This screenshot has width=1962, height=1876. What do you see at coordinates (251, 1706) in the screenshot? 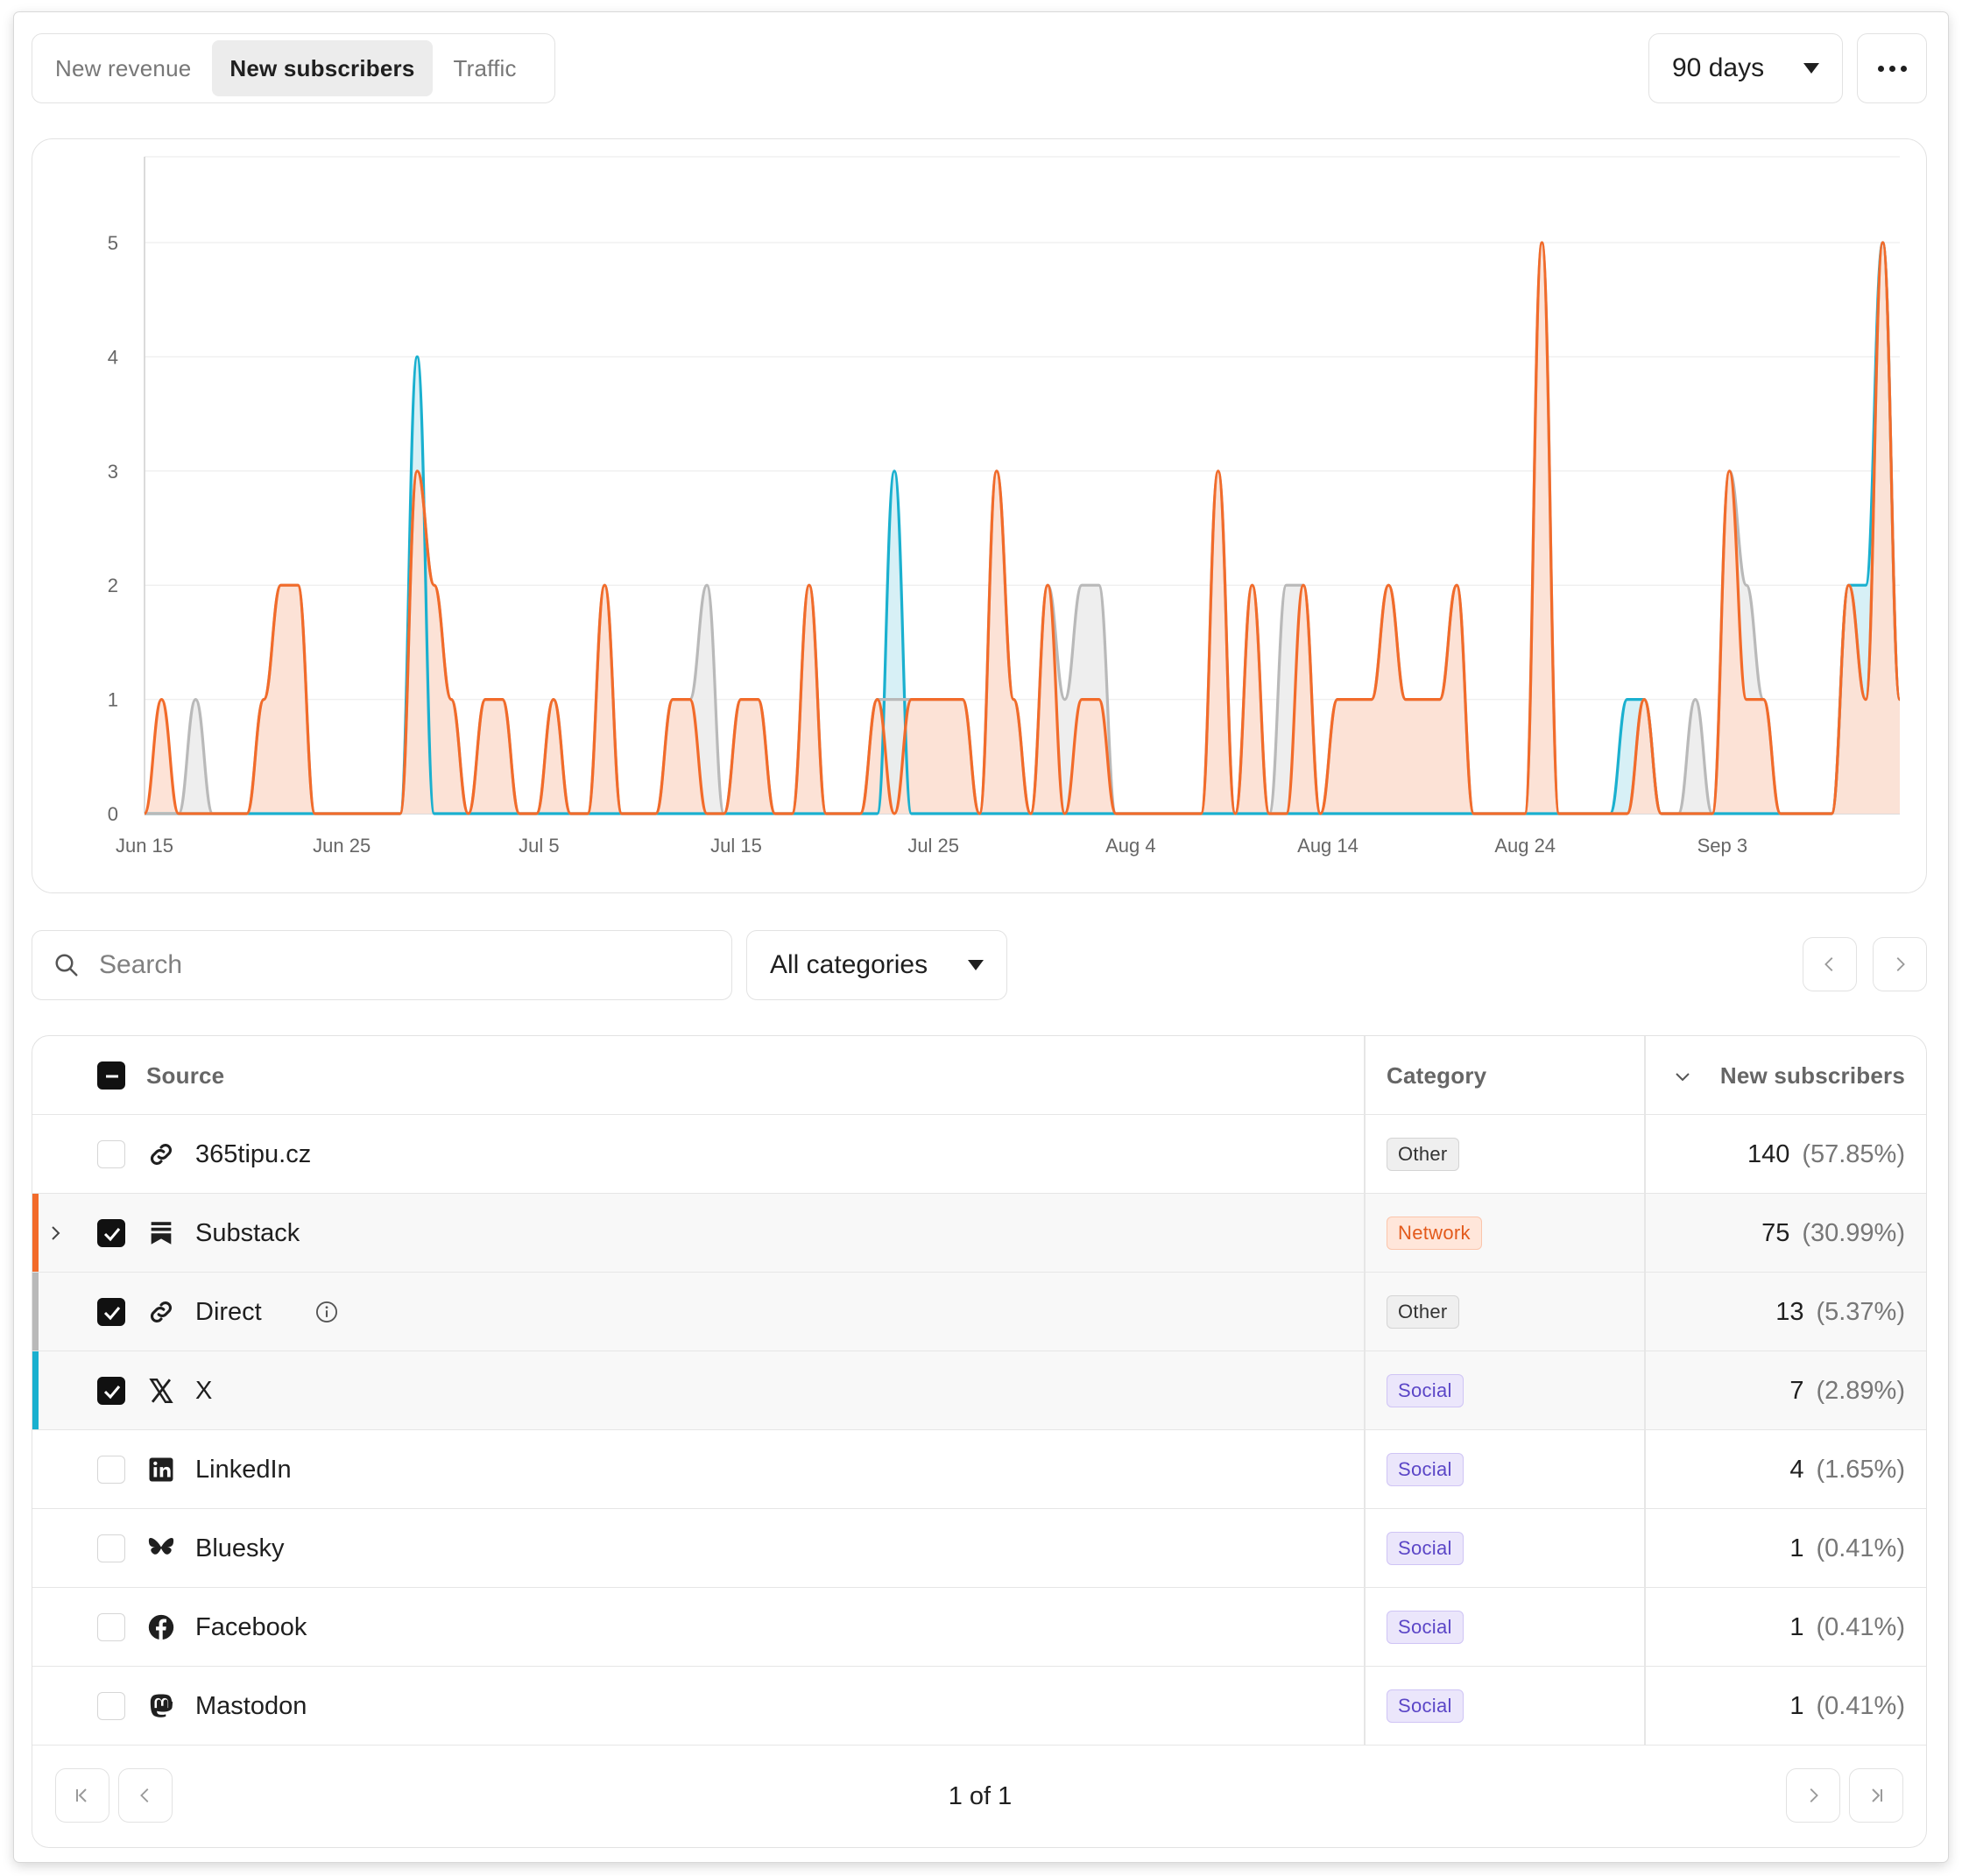
I see `source-name: Mastodon` at bounding box center [251, 1706].